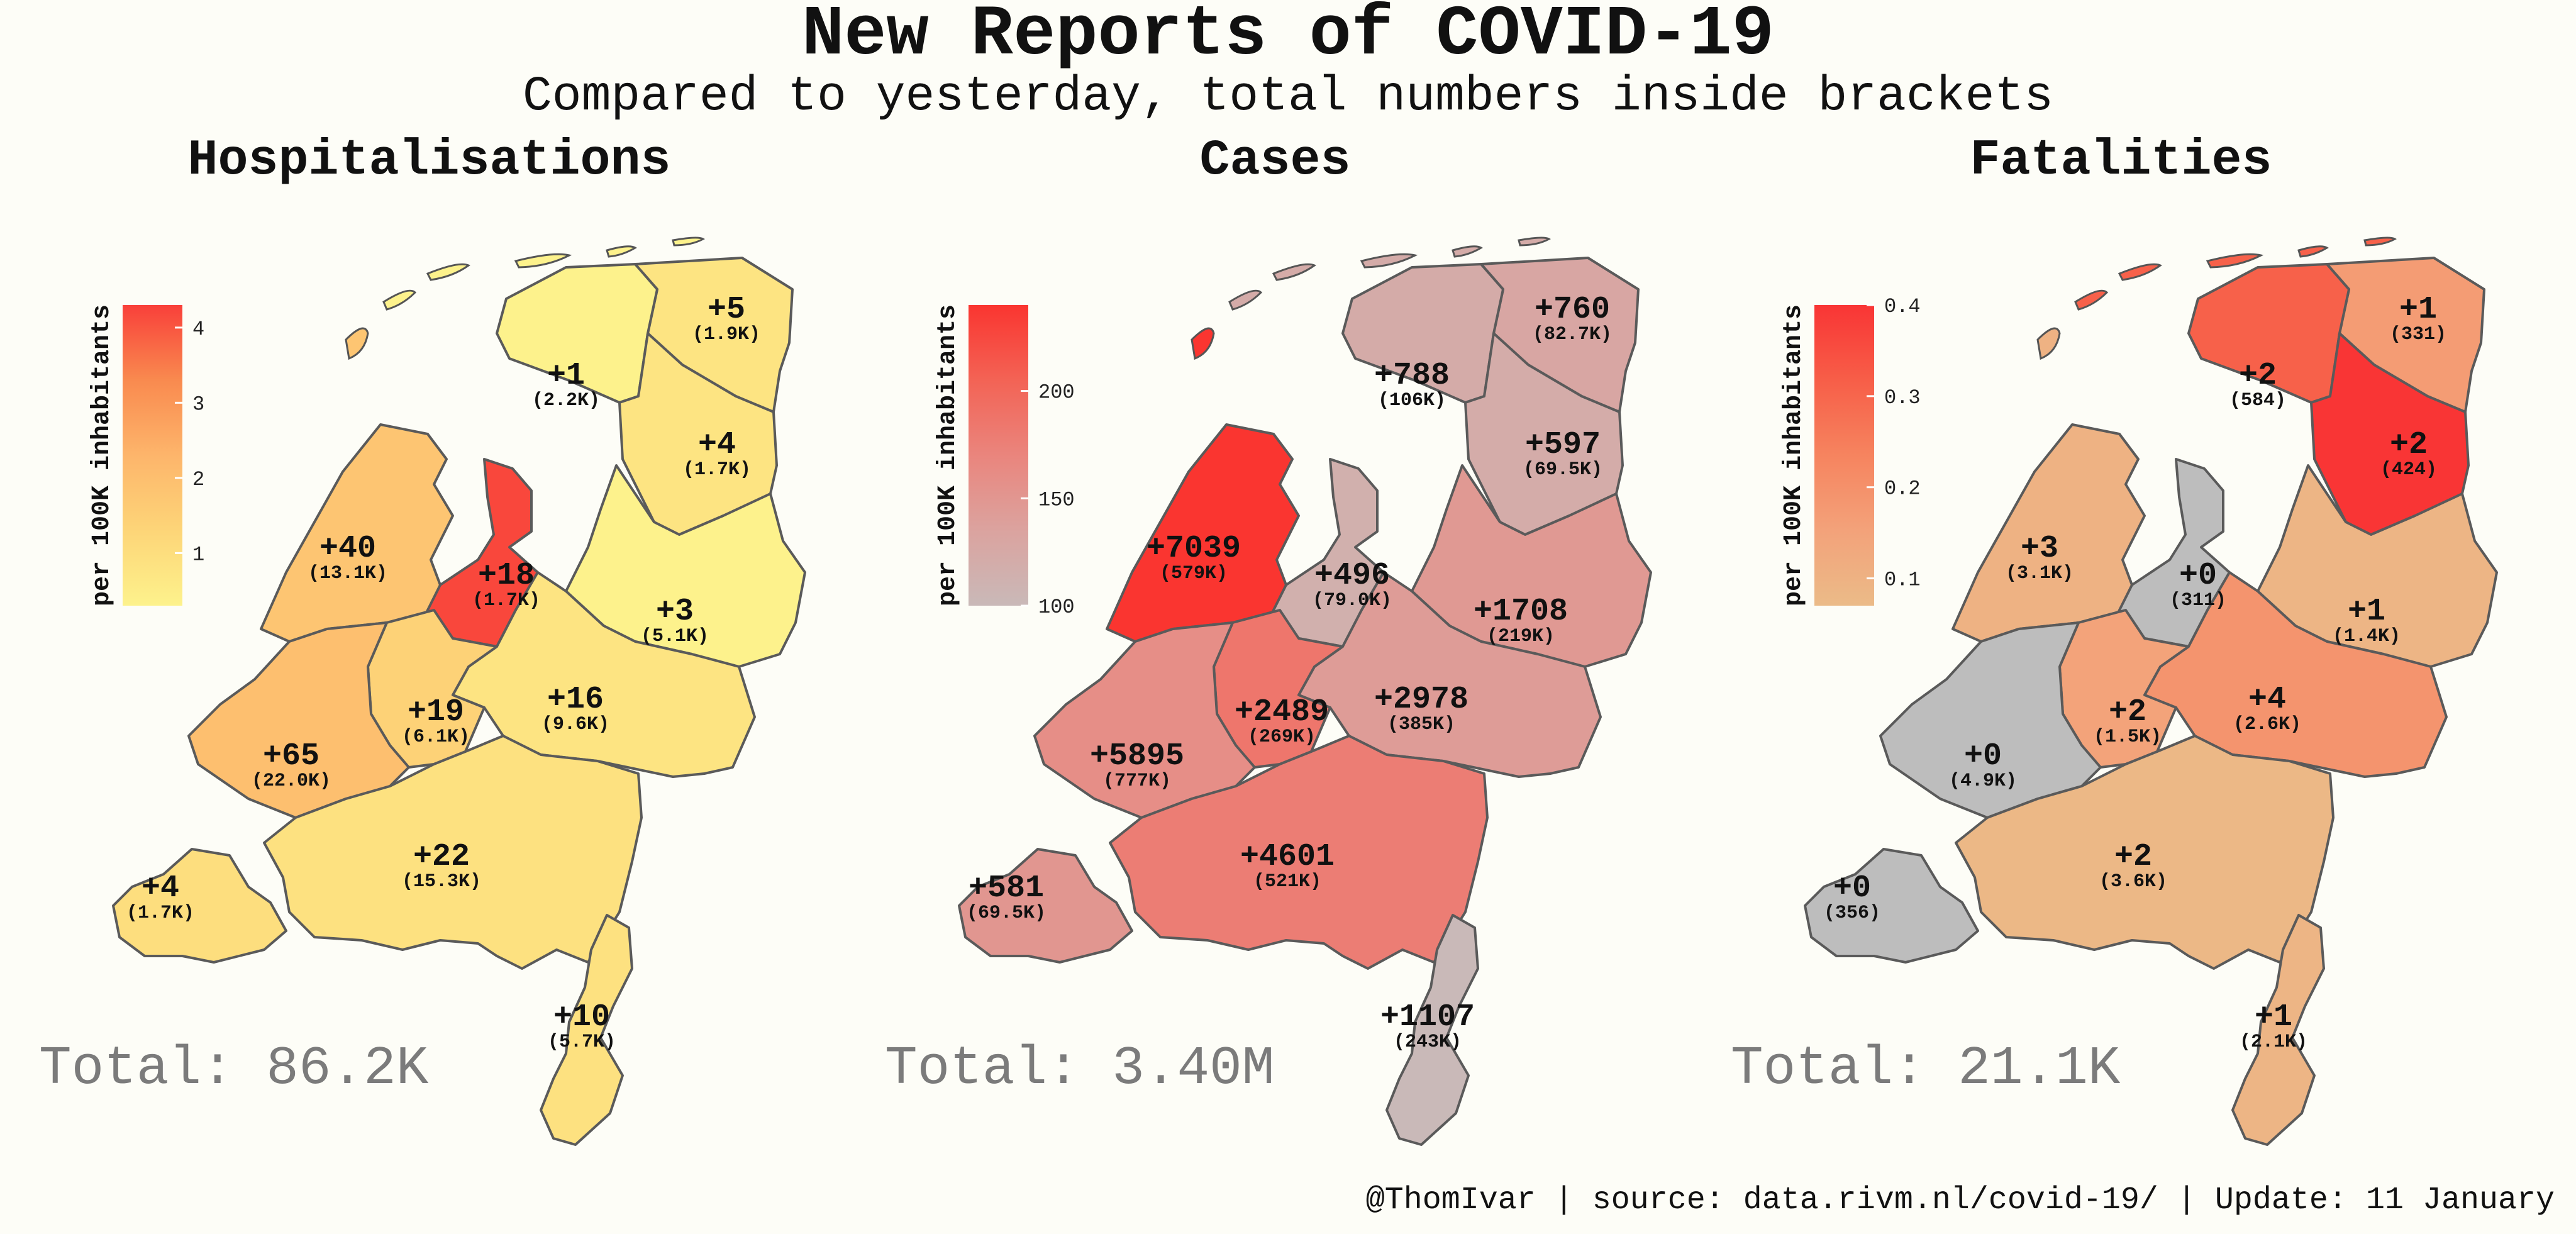  What do you see at coordinates (436, 712) in the screenshot?
I see `region-change-label: +19` at bounding box center [436, 712].